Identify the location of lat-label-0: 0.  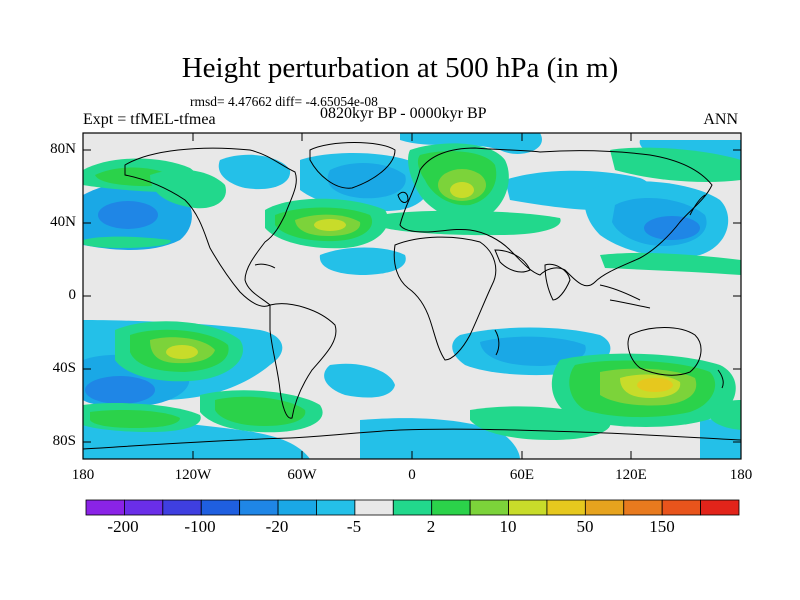
(72, 295).